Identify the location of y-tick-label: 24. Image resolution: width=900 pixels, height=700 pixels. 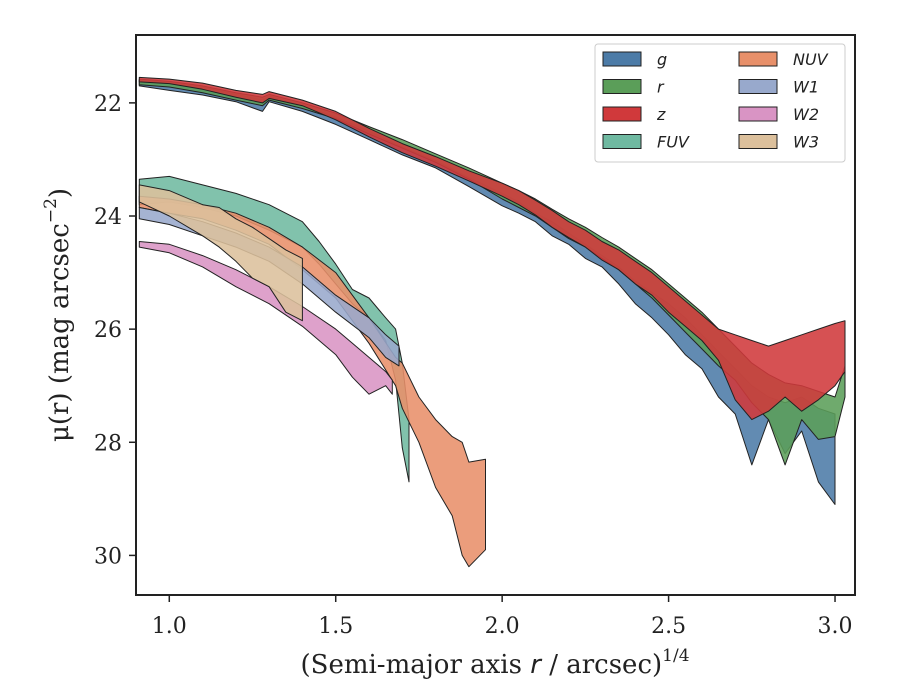
(108, 217).